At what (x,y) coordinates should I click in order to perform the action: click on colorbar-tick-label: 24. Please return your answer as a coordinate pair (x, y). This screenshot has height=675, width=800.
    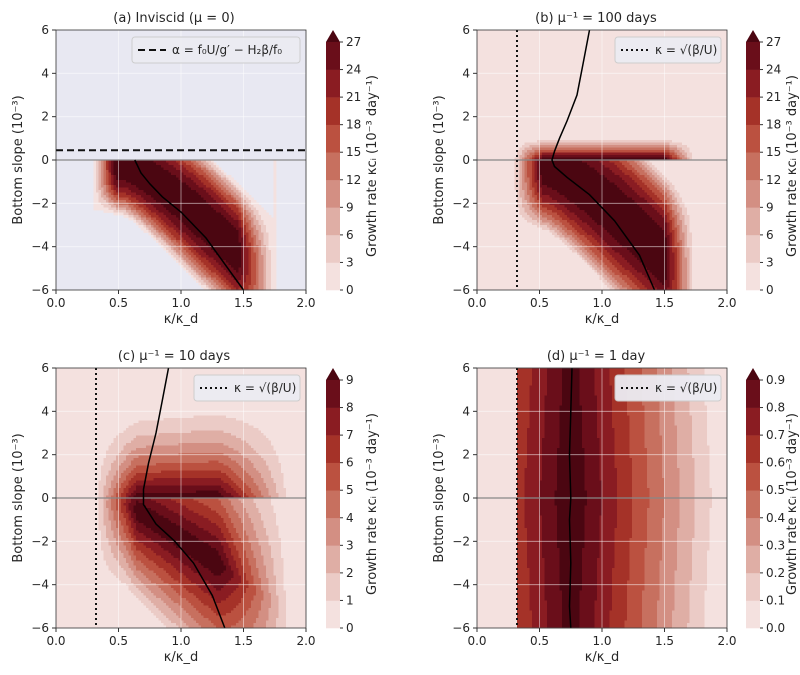
    Looking at the image, I should click on (353, 70).